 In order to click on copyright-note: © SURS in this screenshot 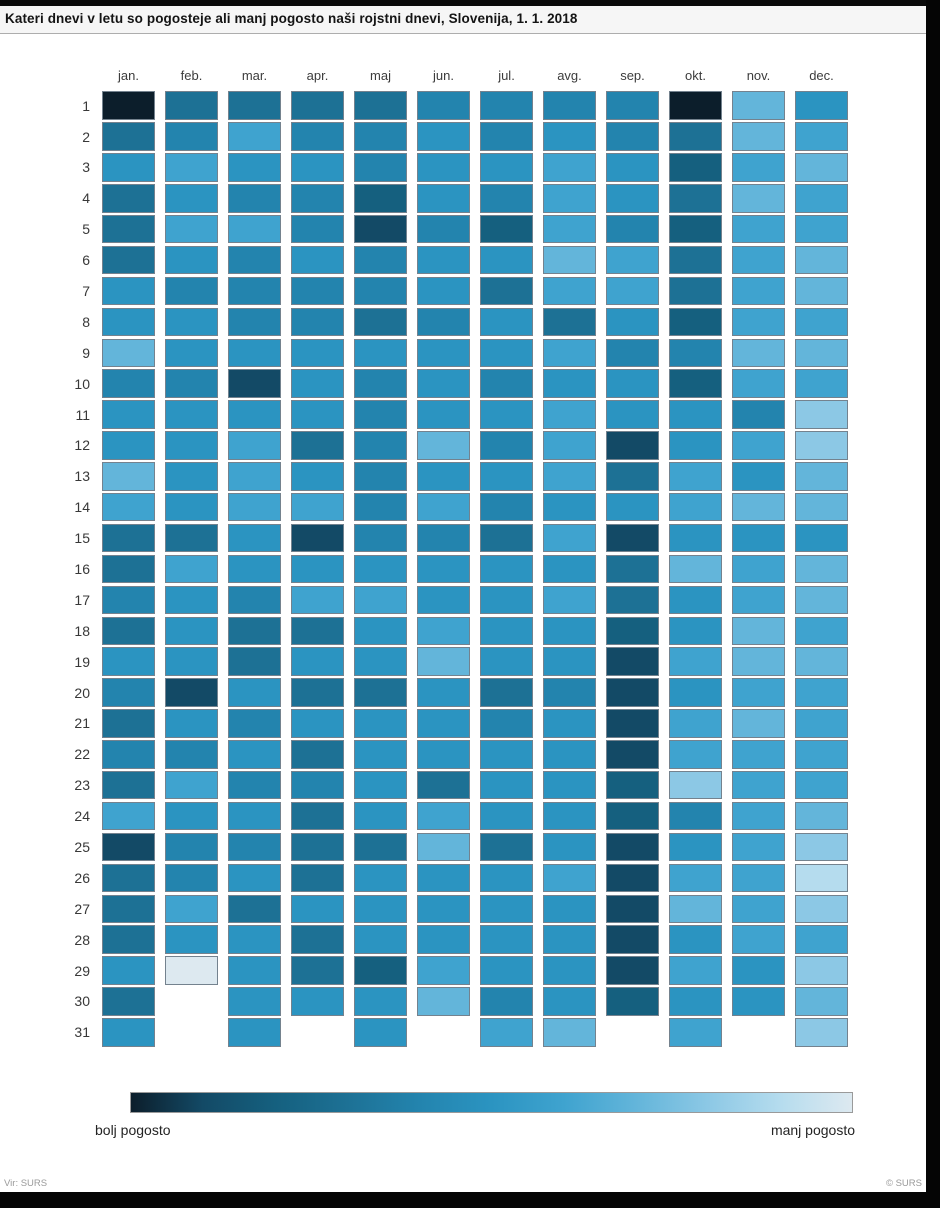, I will do `click(903, 1183)`.